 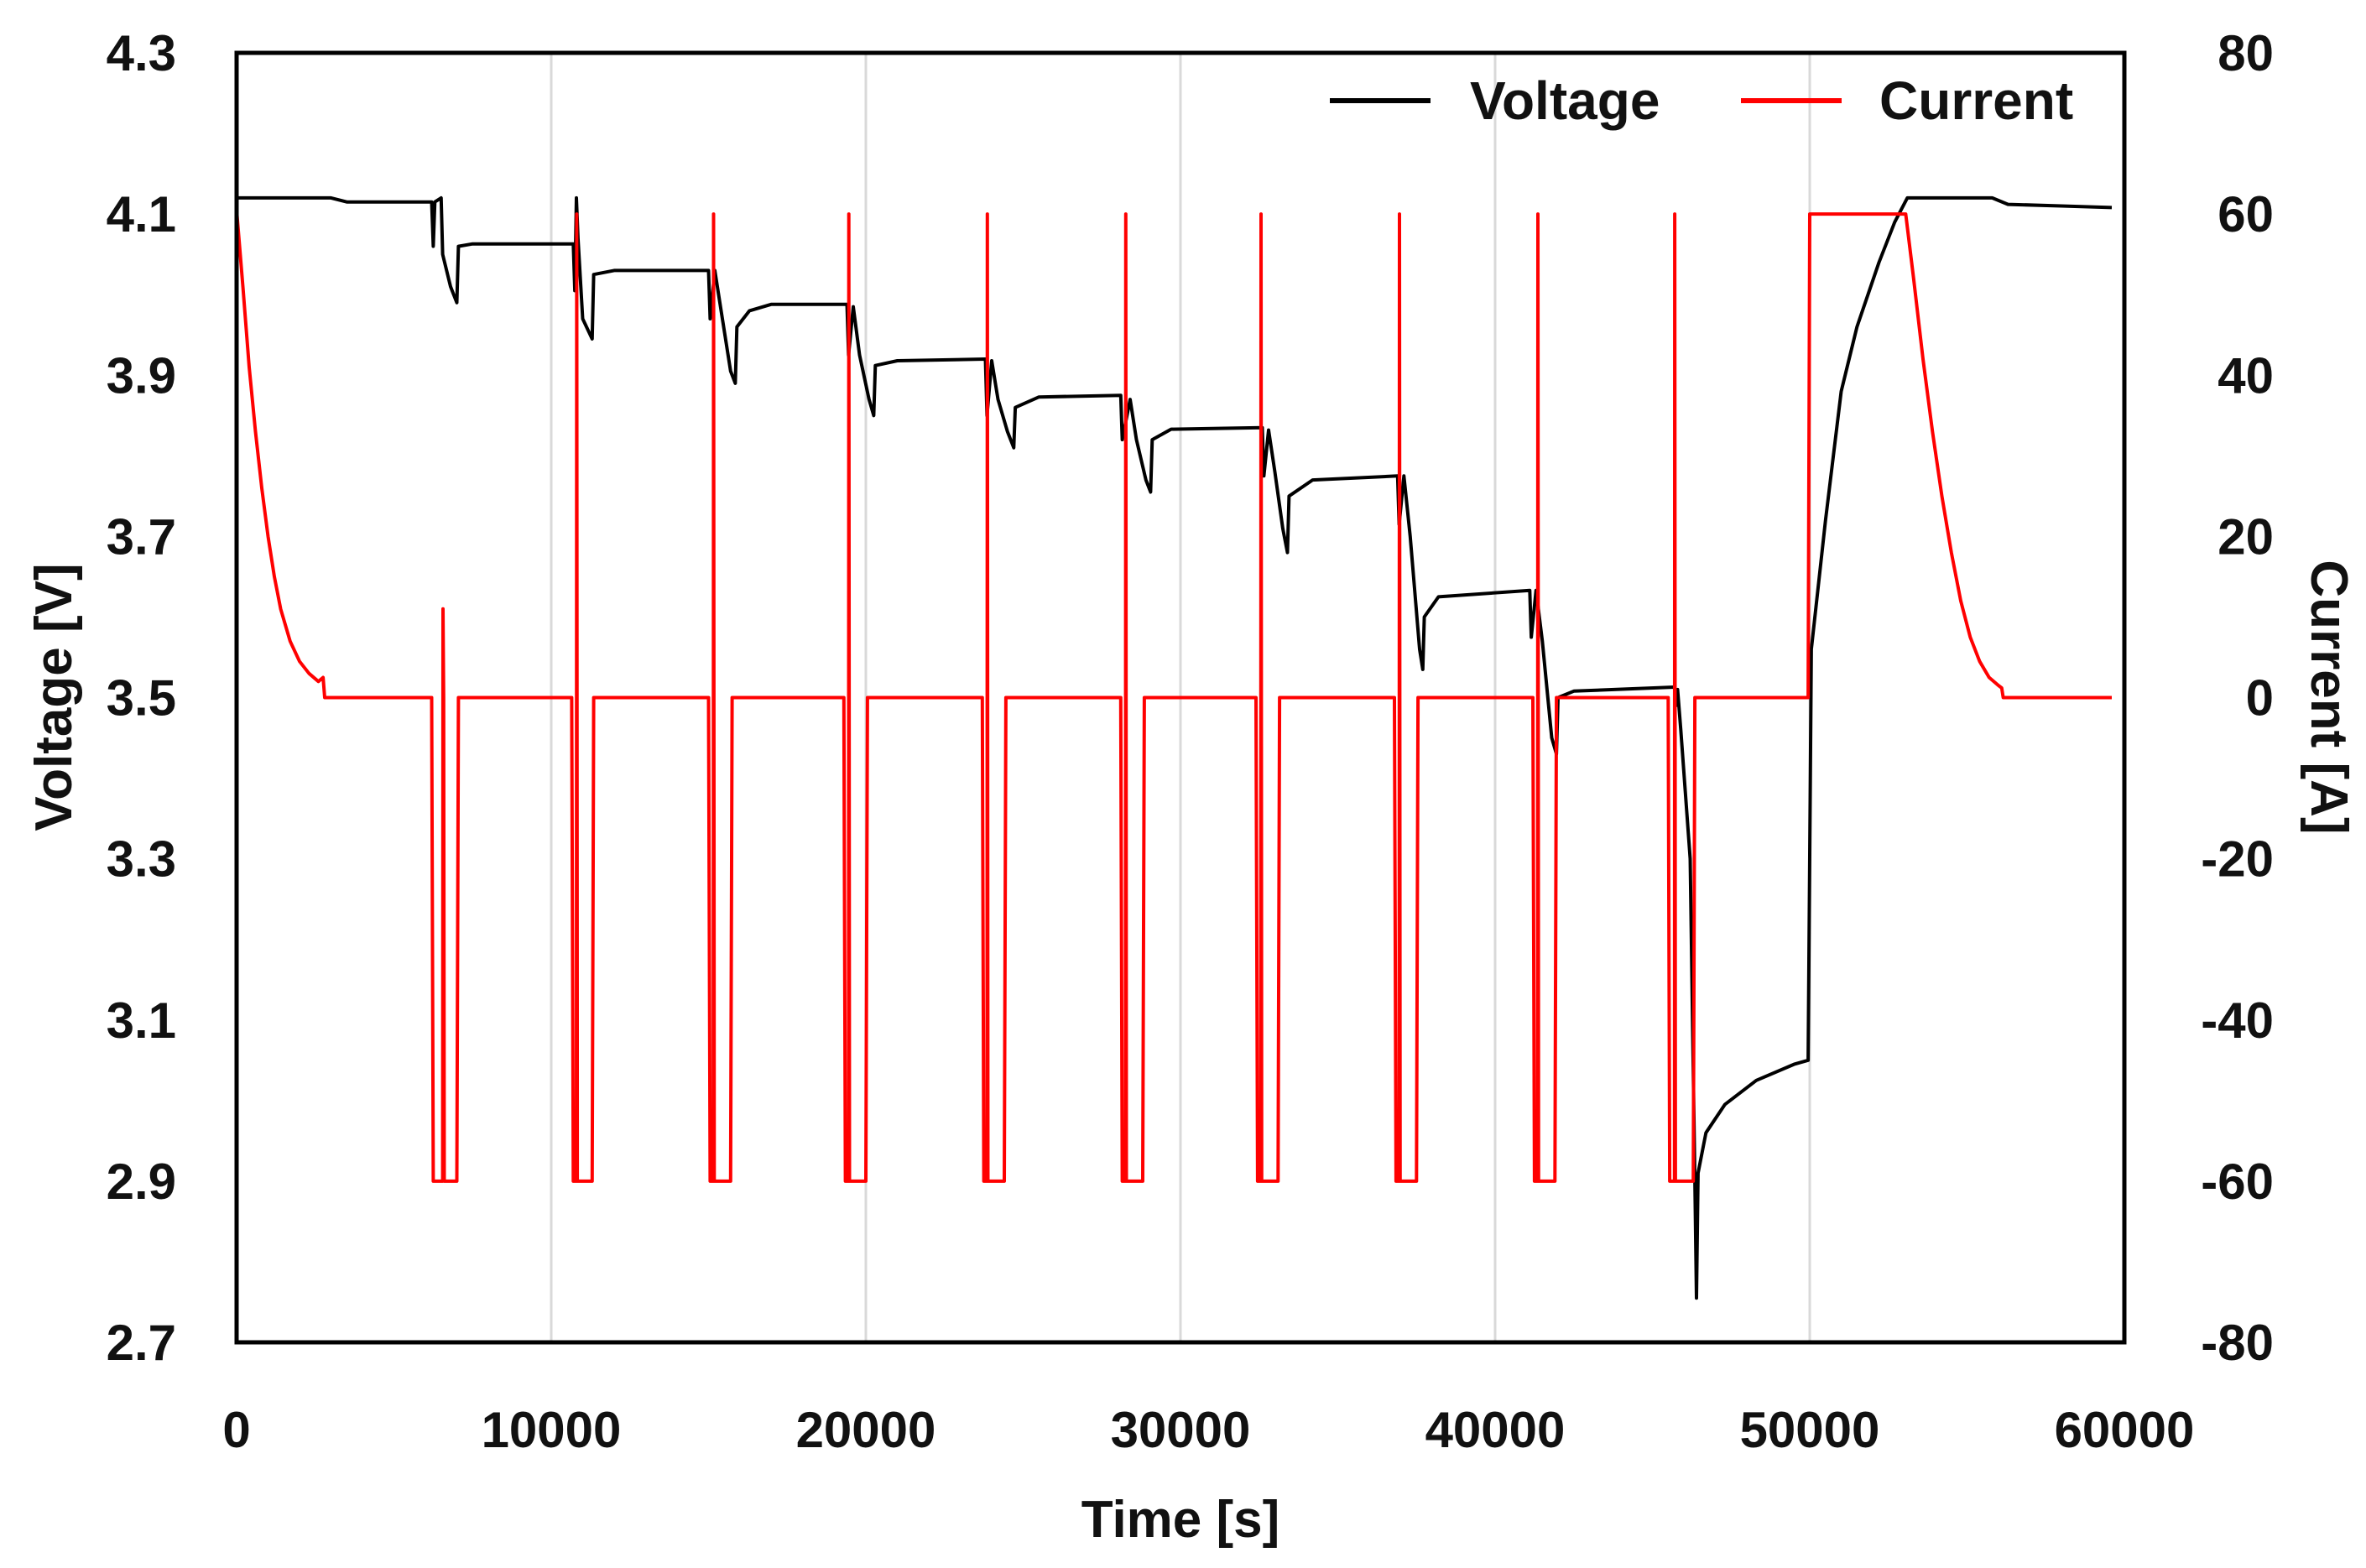 What do you see at coordinates (2260, 699) in the screenshot?
I see `y-right-tick-label: 0` at bounding box center [2260, 699].